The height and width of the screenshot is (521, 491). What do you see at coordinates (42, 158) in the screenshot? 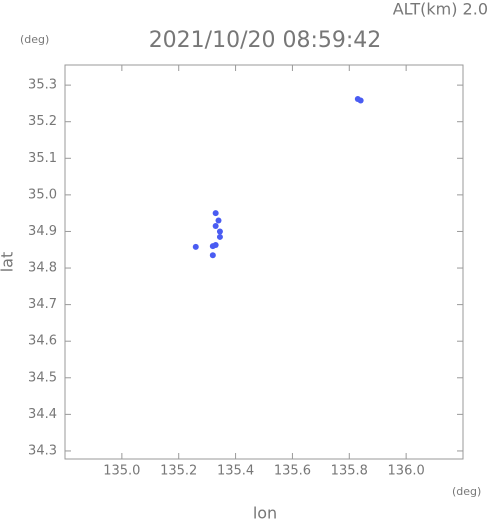
I see `y-tick-label: 35.1` at bounding box center [42, 158].